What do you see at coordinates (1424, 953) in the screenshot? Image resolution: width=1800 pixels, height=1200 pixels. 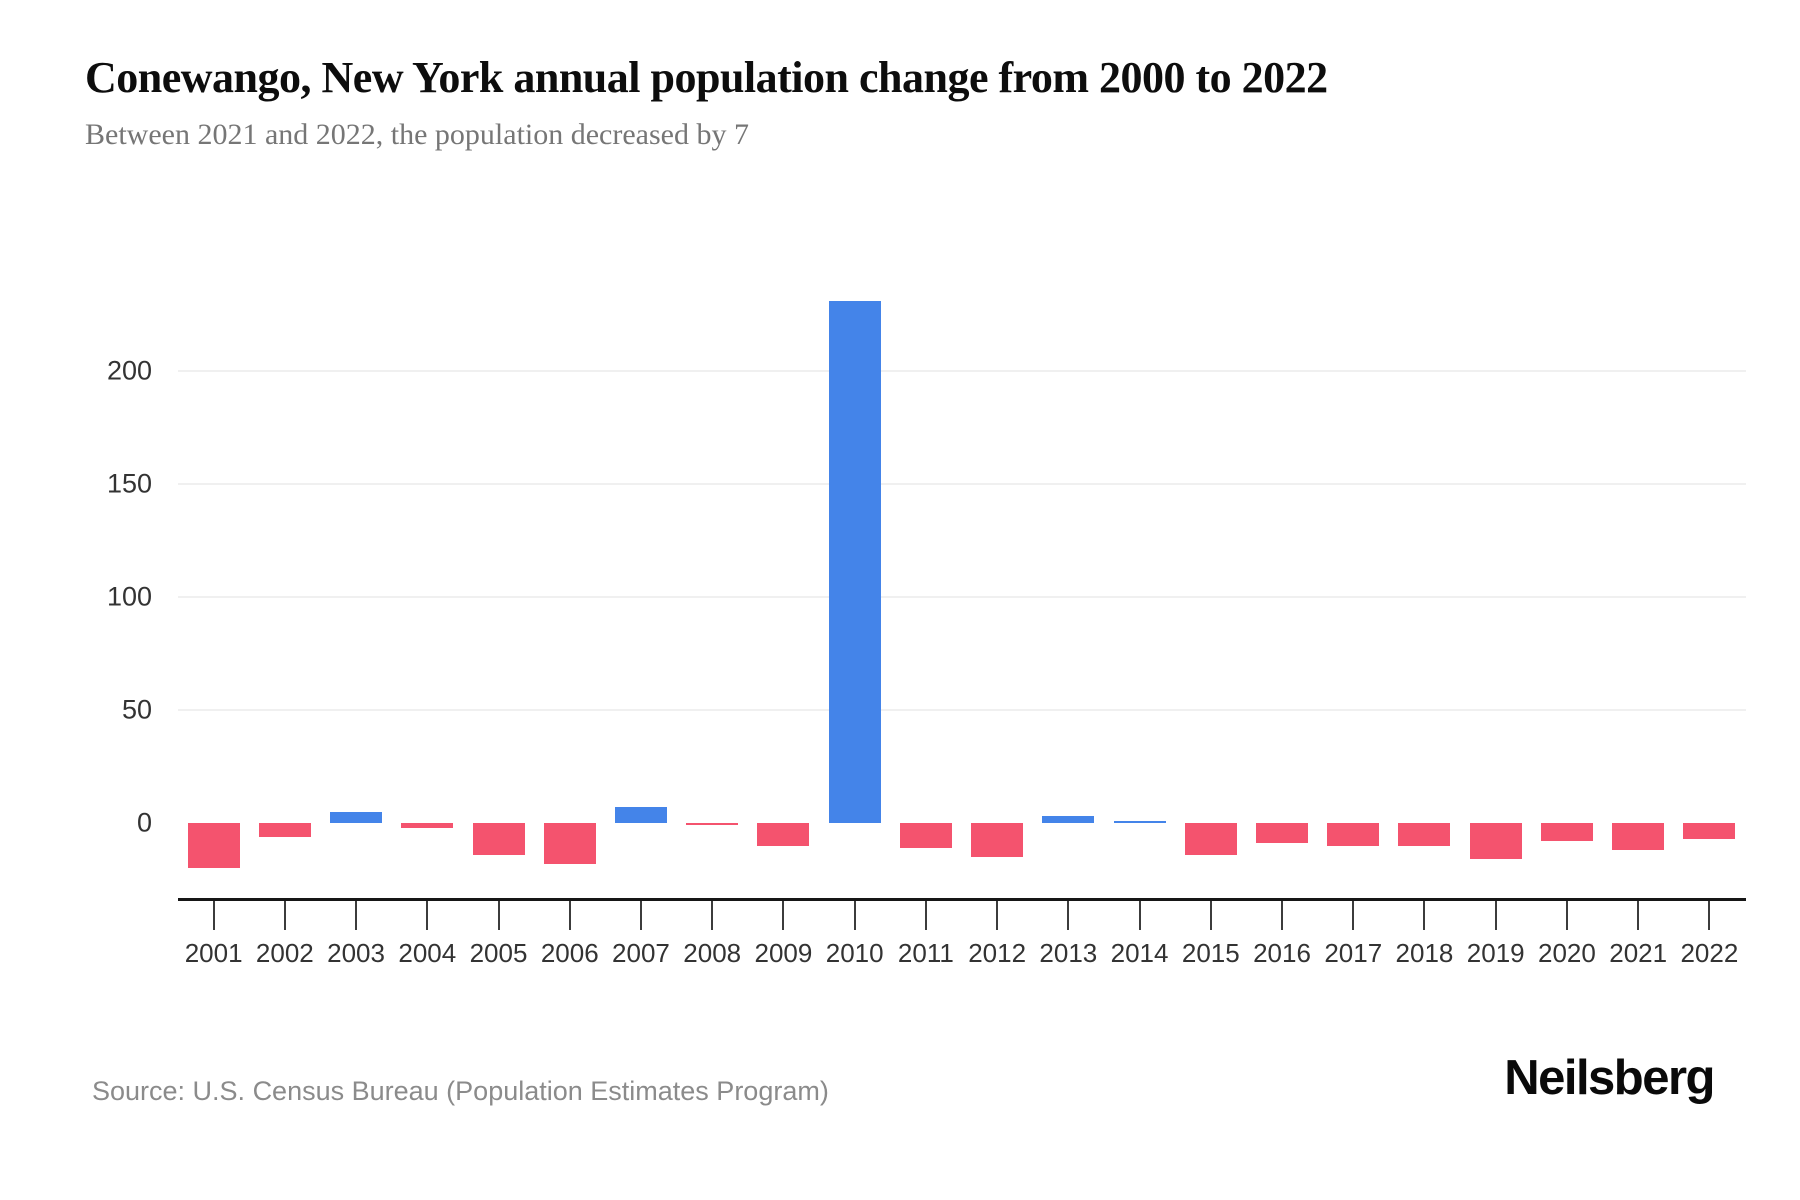 I see `x-axis-label-2018: 2018` at bounding box center [1424, 953].